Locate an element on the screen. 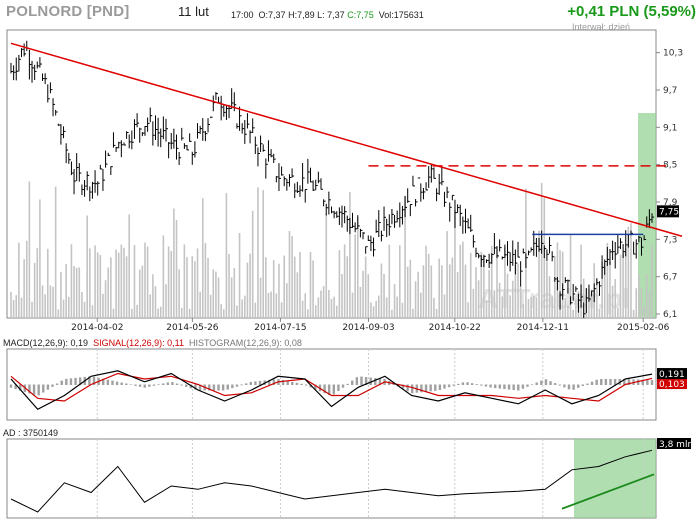 Image resolution: width=700 pixels, height=522 pixels. ticker-title: POLNORD [PND] is located at coordinates (68, 11).